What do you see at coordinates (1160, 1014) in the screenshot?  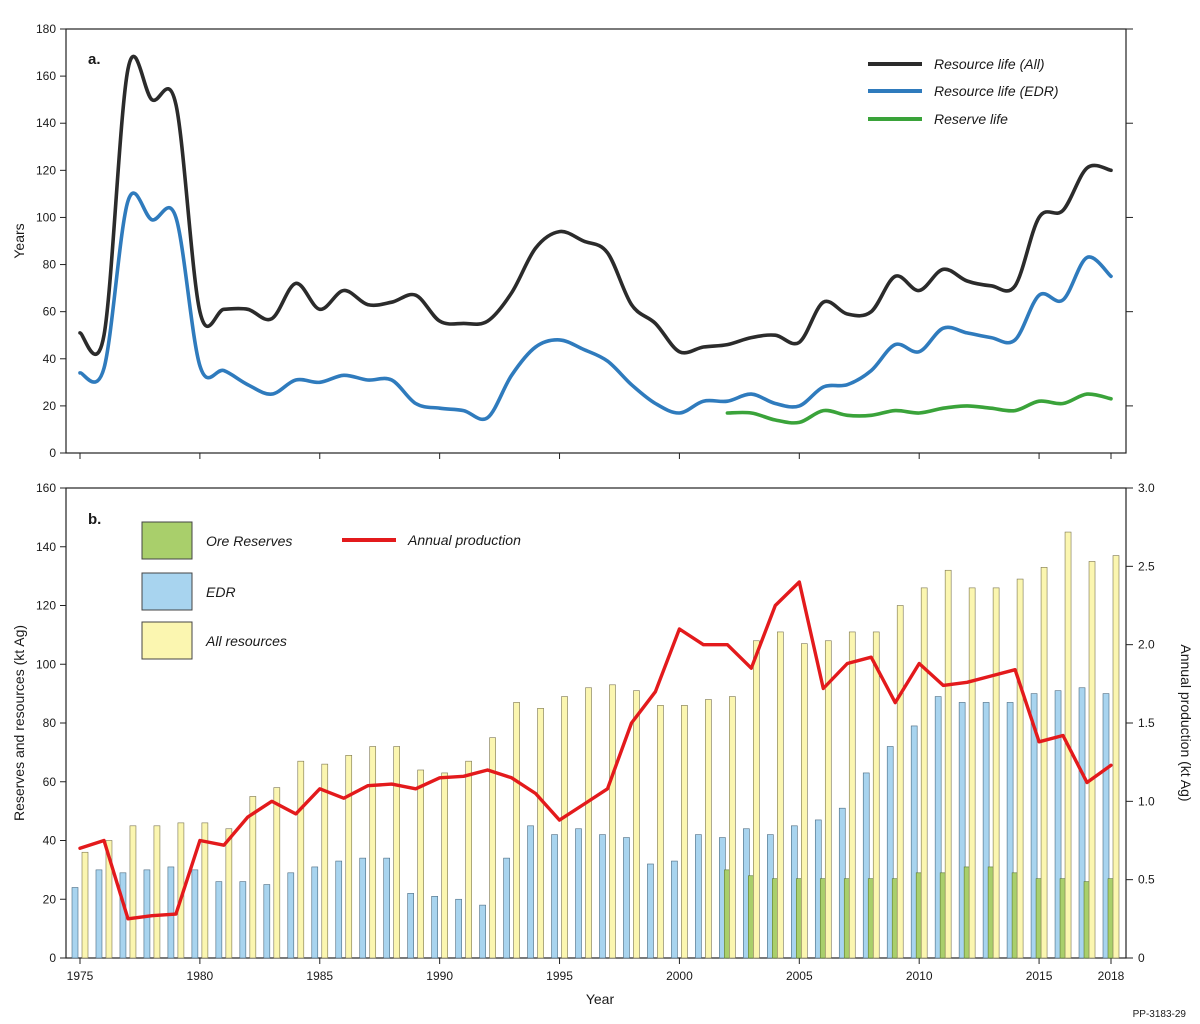 I see `figure-code: PP-3183-29` at bounding box center [1160, 1014].